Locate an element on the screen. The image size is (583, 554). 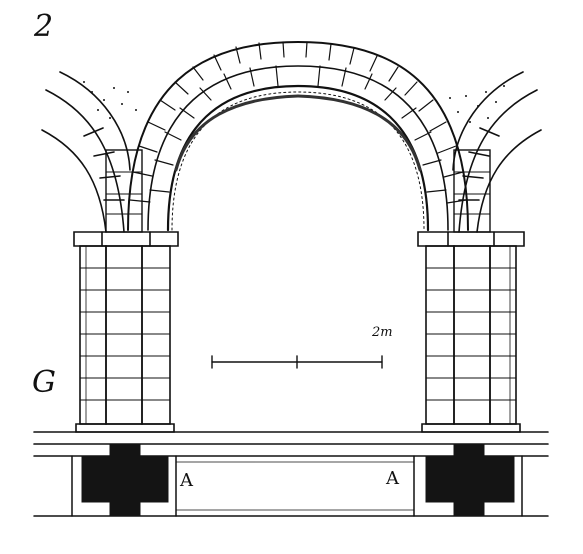
left-plan-pier is located at coordinates (125, 480).